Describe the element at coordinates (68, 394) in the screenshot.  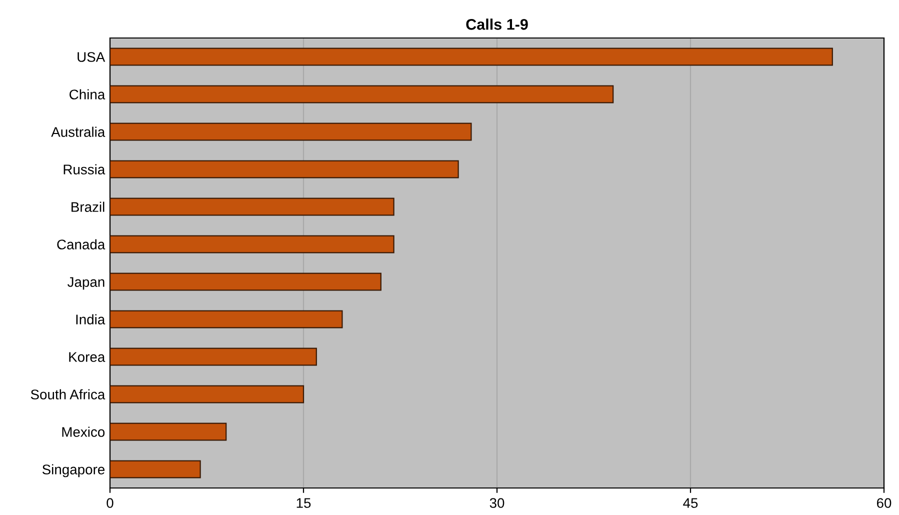
I see `y-tick-label: South Africa` at that location.